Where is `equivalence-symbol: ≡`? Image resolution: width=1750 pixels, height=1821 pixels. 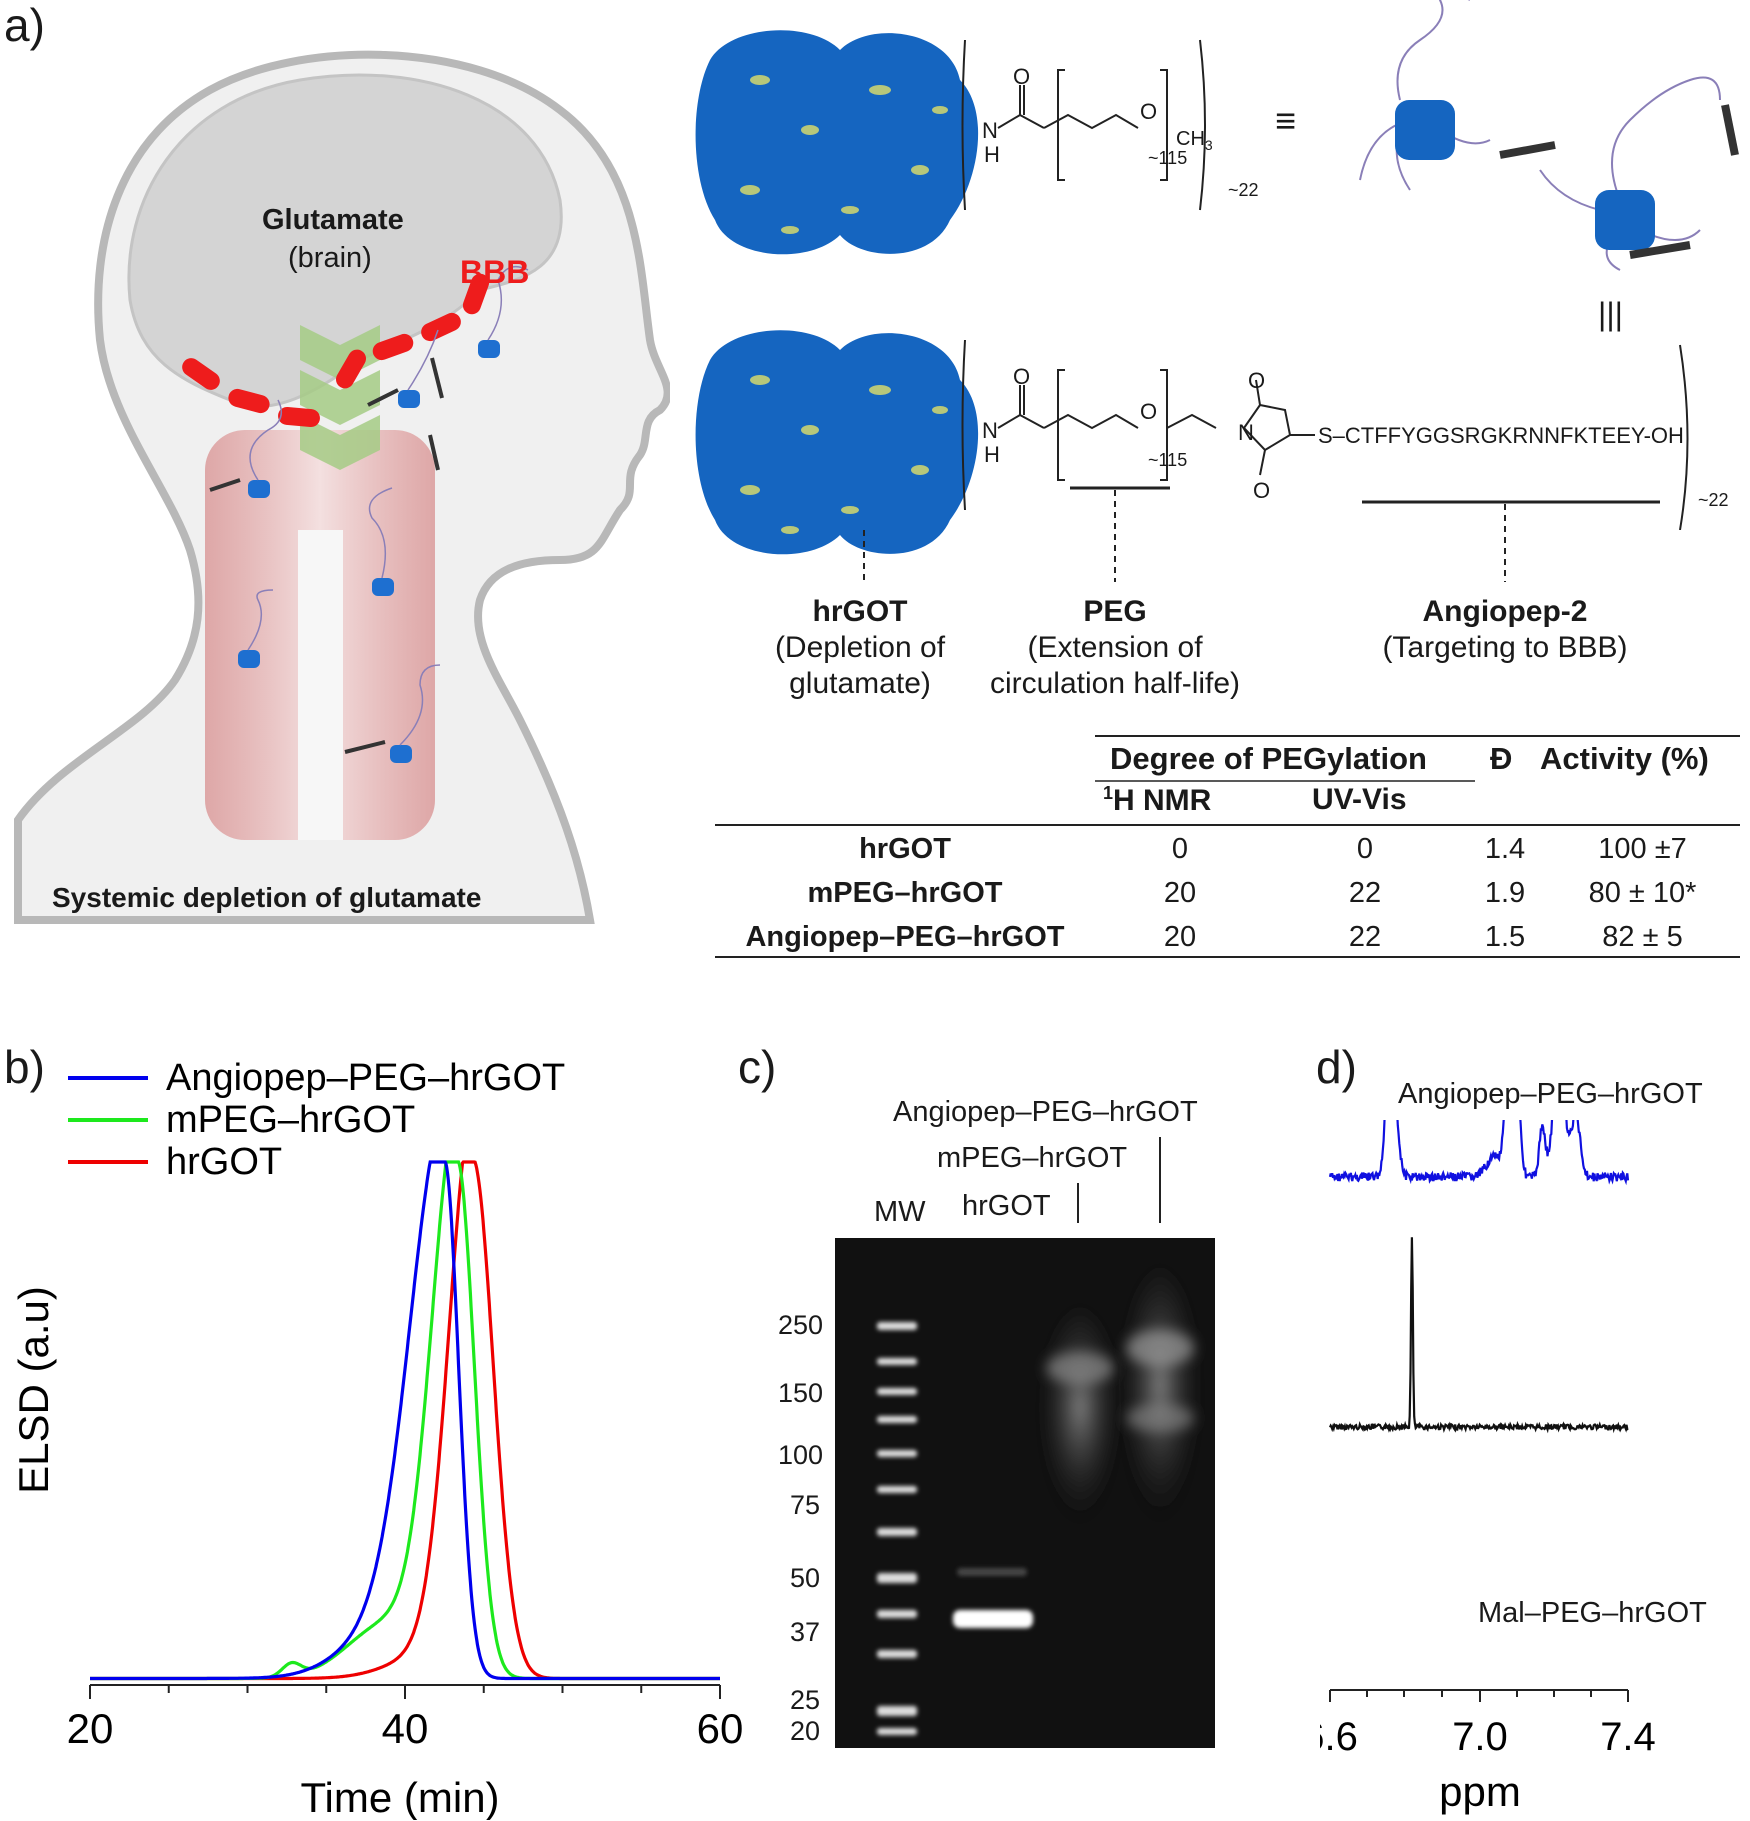 equivalence-symbol: ≡ is located at coordinates (1286, 120).